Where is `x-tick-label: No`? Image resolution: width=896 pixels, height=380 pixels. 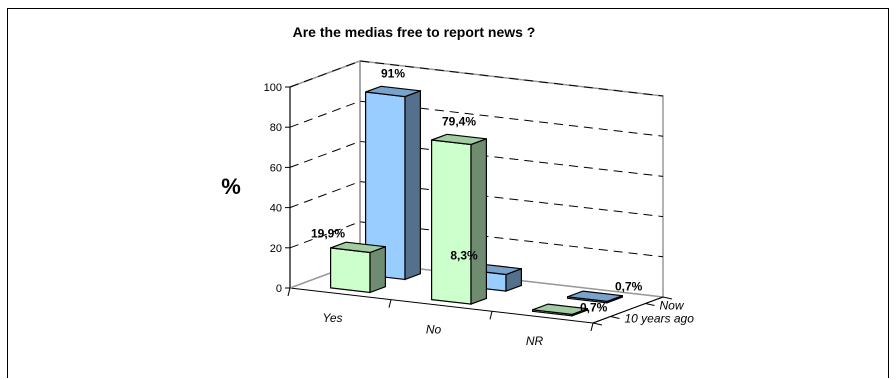
x-tick-label: No is located at coordinates (434, 330).